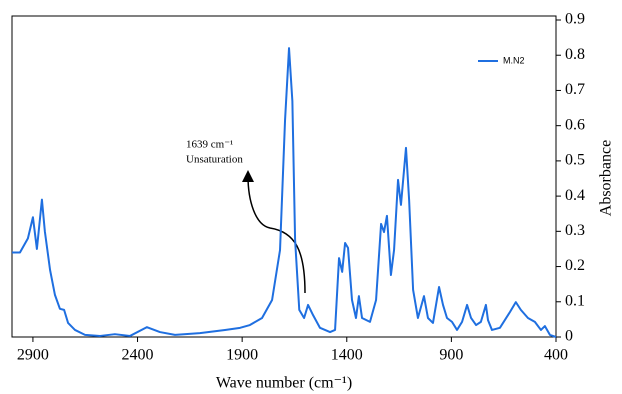 The width and height of the screenshot is (622, 394). Describe the element at coordinates (575, 54) in the screenshot. I see `y-tick-label: 0.8` at that location.